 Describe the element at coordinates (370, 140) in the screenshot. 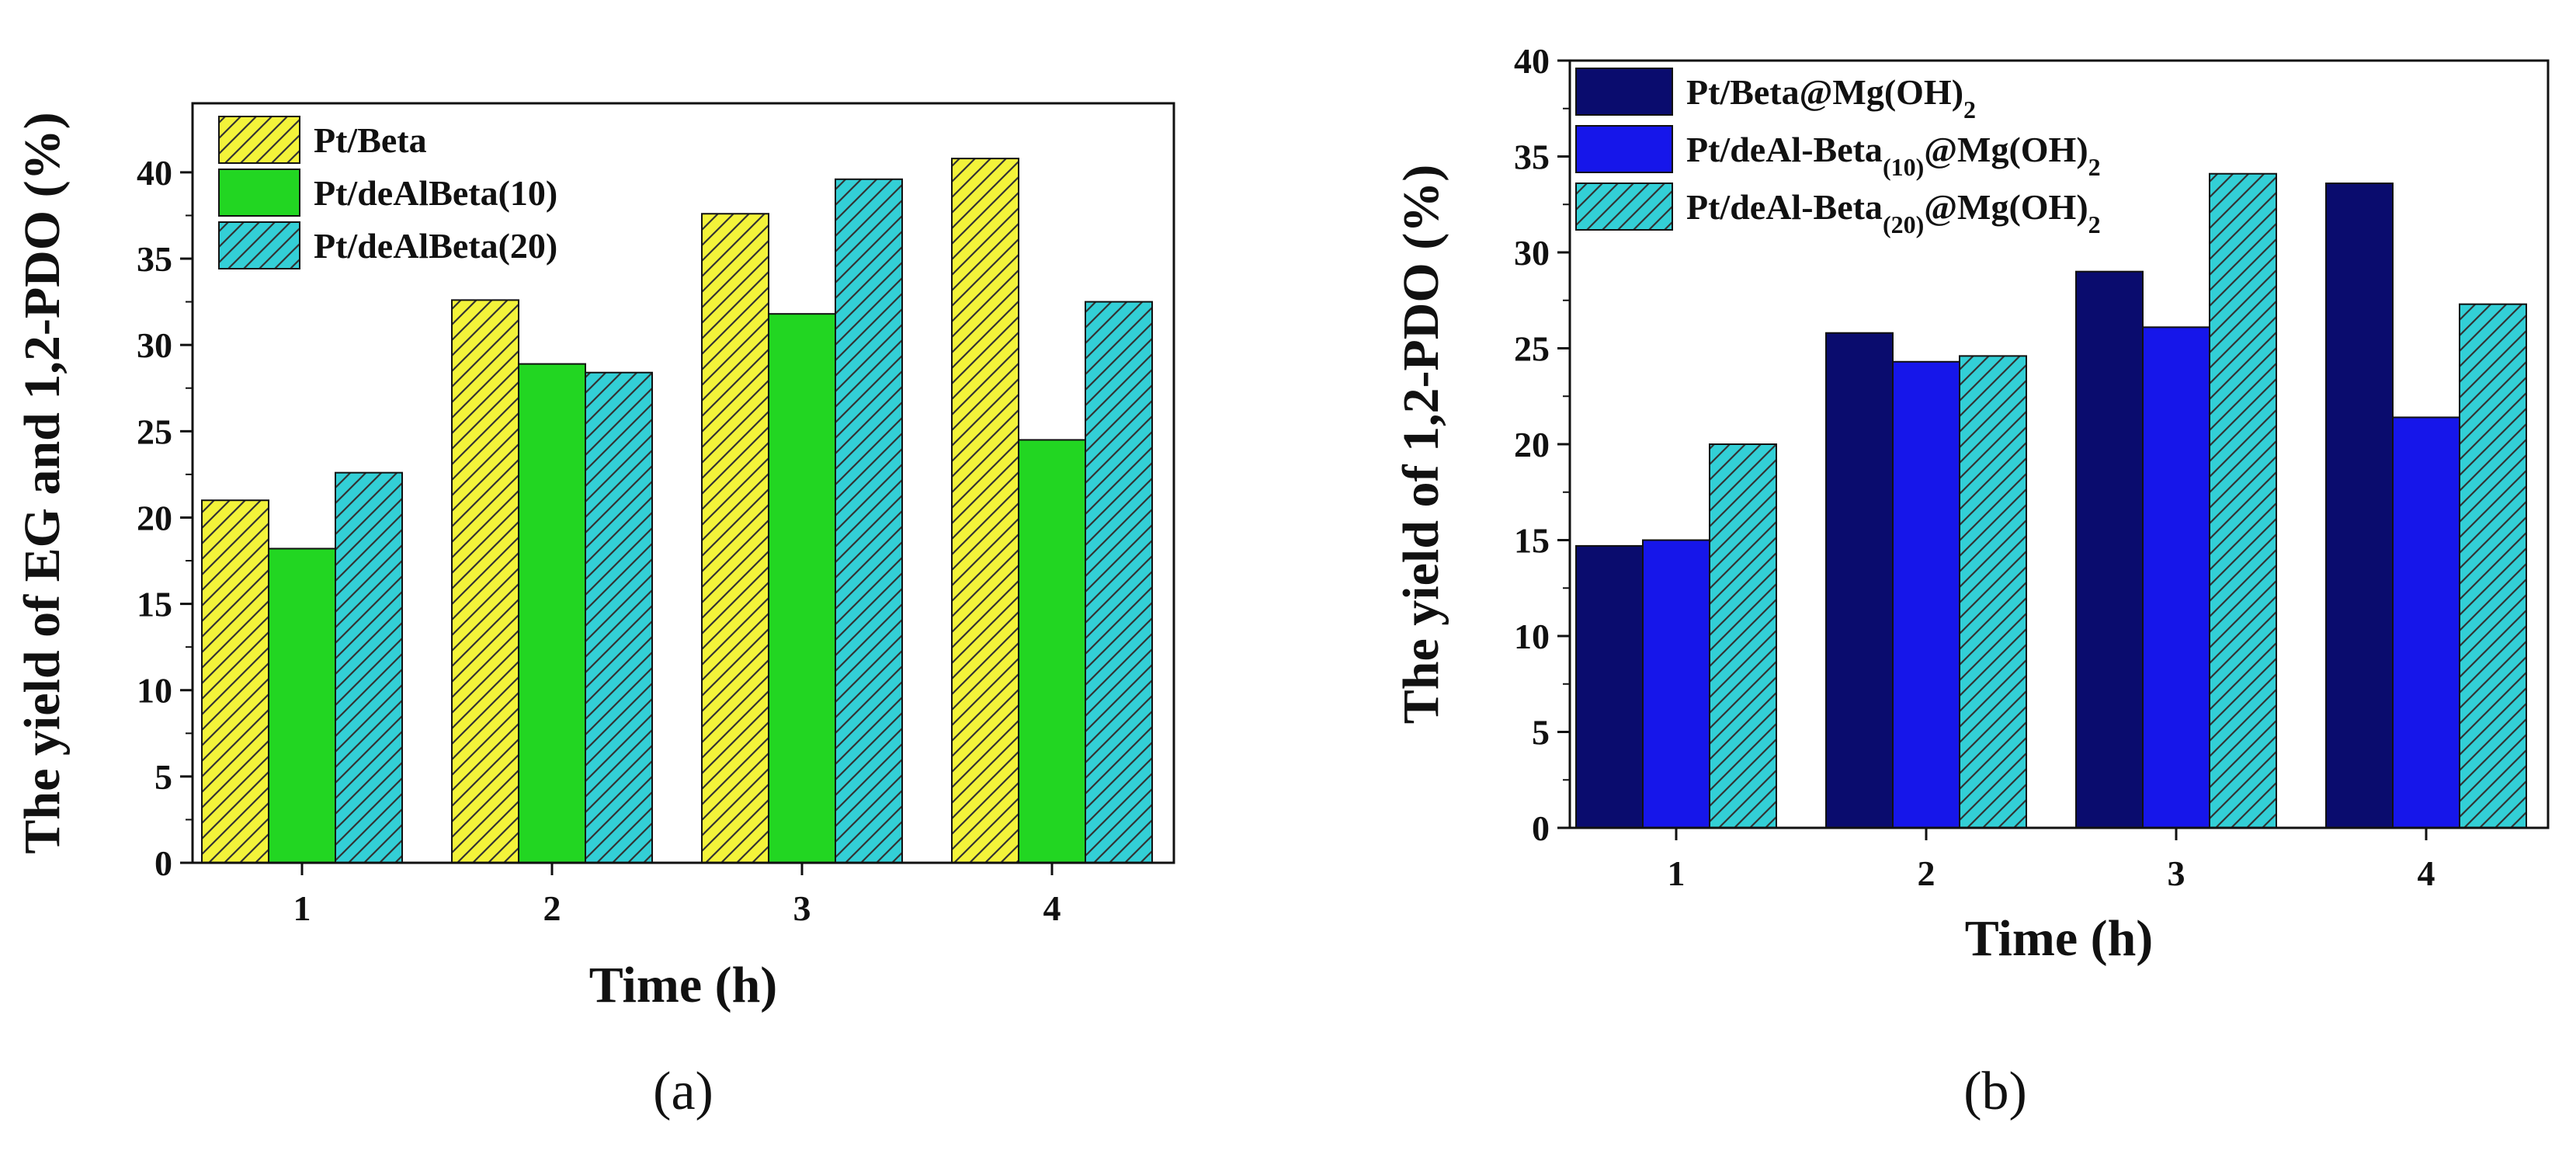

I see `legend-label: Pt/Beta` at that location.